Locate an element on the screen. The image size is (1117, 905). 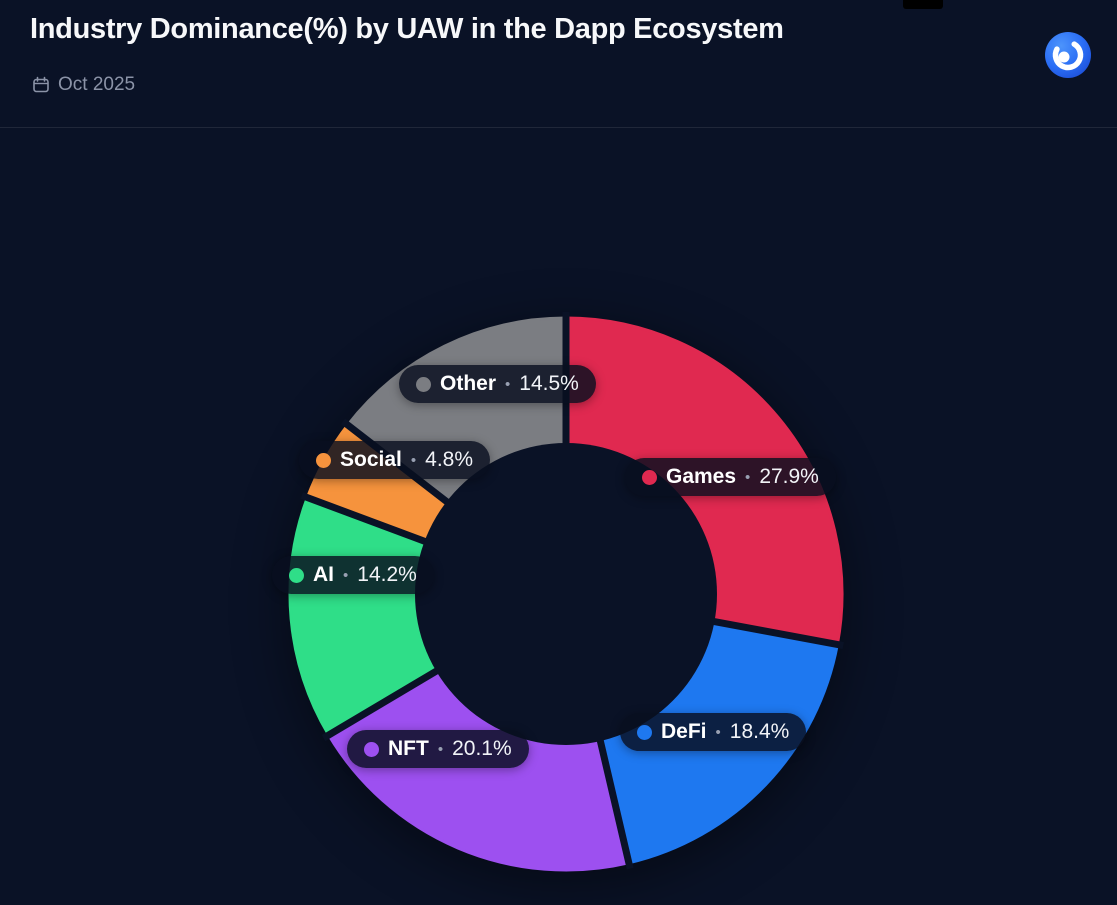
legend-label-nft: NFT is located at coordinates (408, 748).